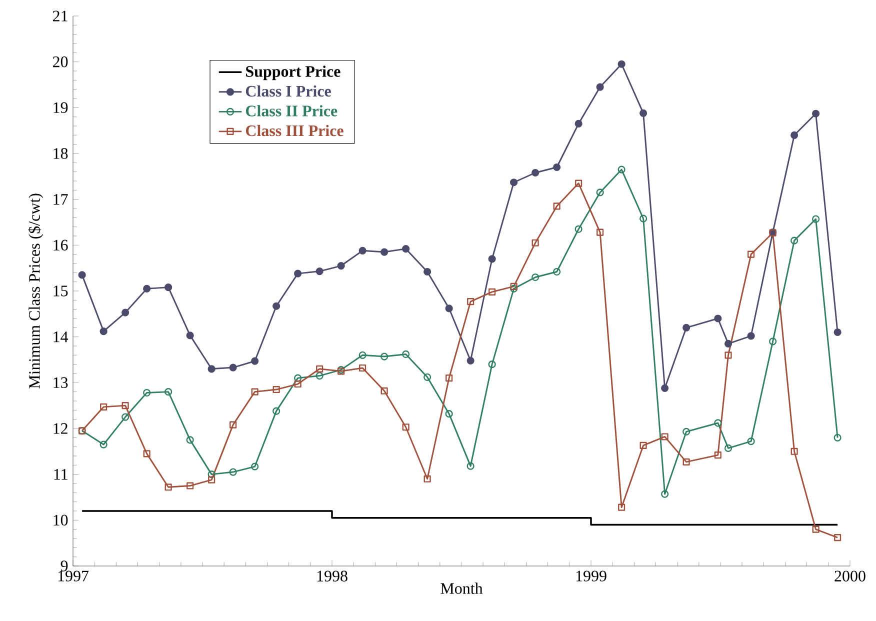  Describe the element at coordinates (61, 428) in the screenshot. I see `y-tick-label: 12` at that location.